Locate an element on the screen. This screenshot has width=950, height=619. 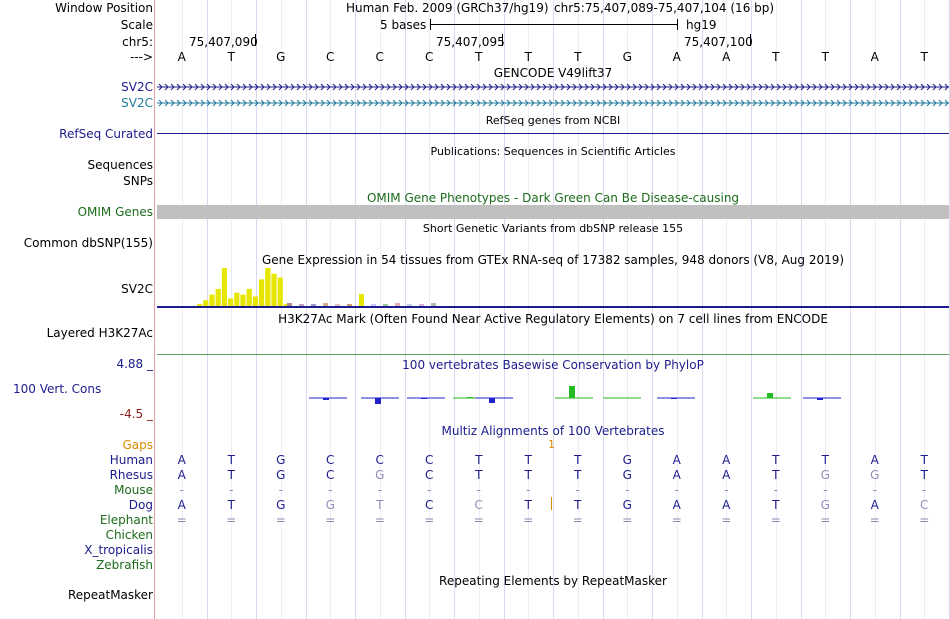
dbsnp-label: Common dbSNP(155) is located at coordinates (88, 243).